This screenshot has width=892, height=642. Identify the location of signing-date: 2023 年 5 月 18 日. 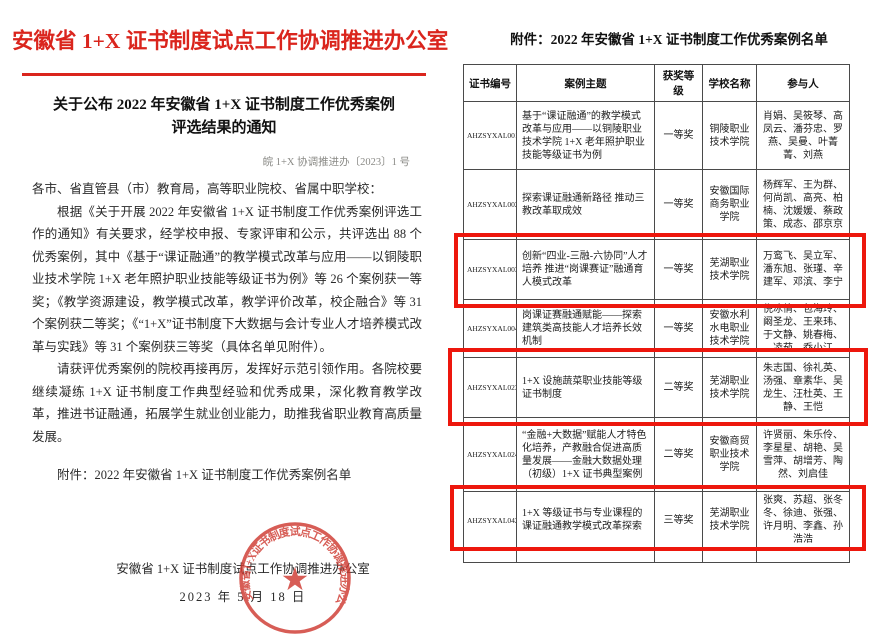
(243, 597).